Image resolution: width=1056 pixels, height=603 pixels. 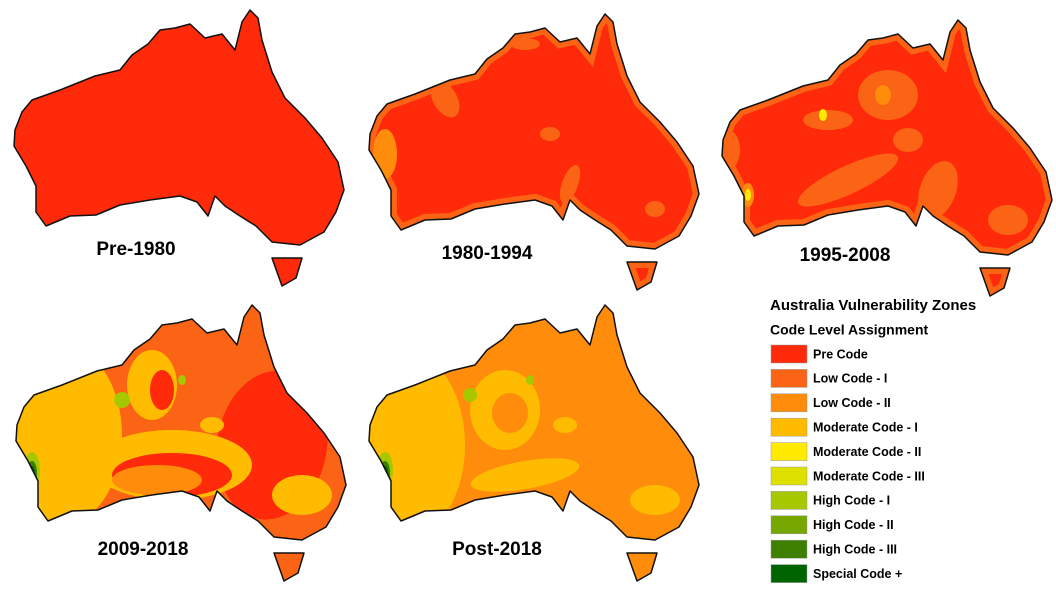 I want to click on legend-label: Low Code - II, so click(x=852, y=403).